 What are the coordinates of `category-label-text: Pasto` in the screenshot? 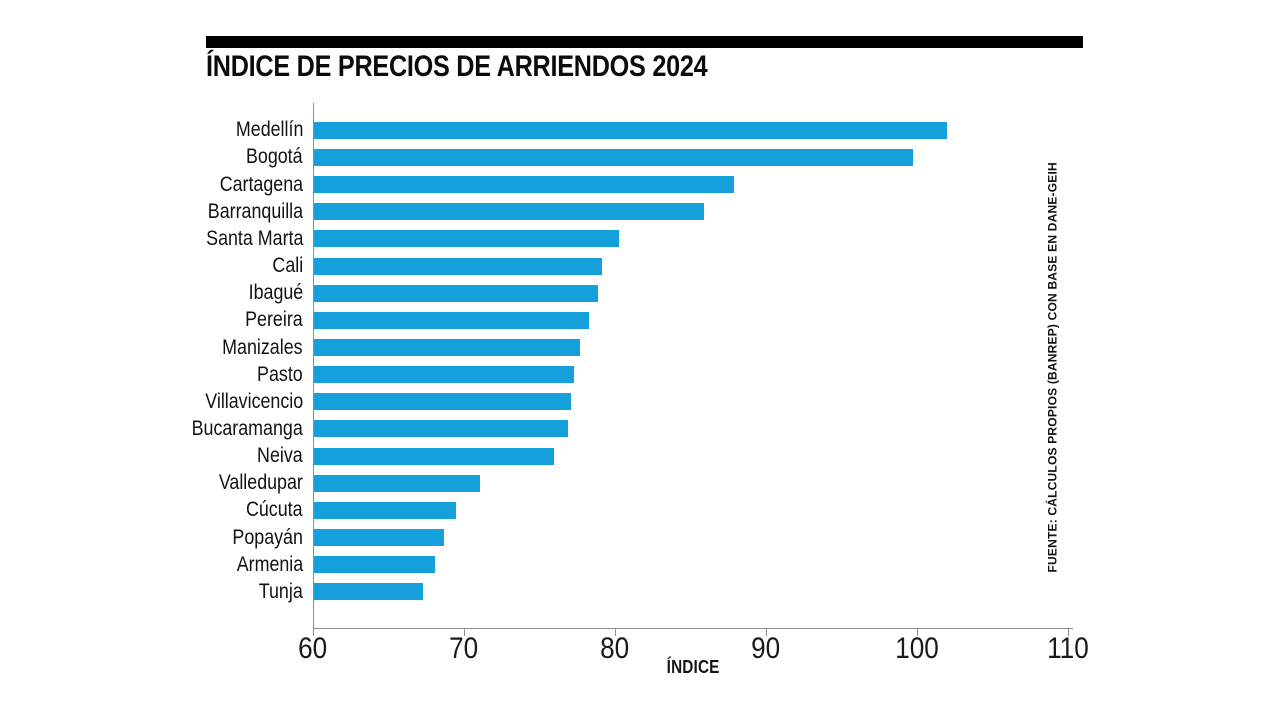 It's located at (280, 374).